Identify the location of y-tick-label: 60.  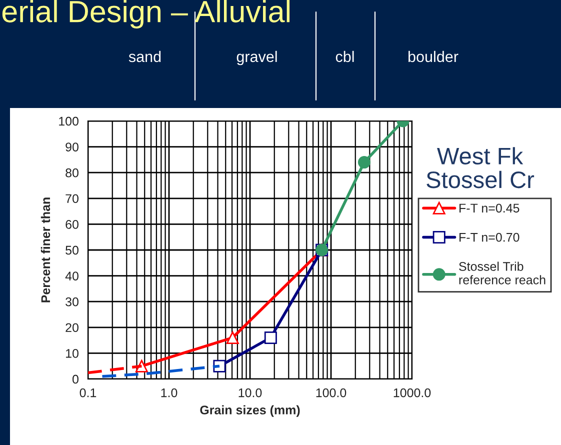
(72, 224).